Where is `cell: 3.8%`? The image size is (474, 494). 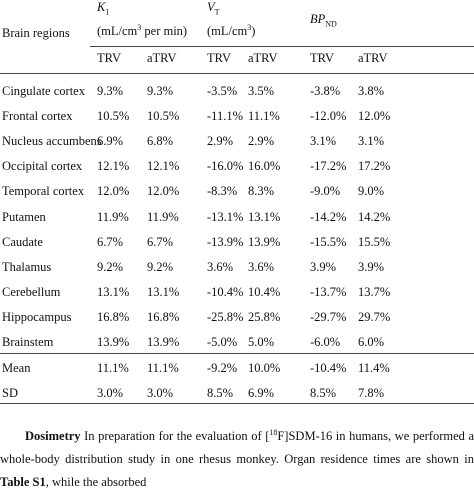
cell: 3.8% is located at coordinates (371, 91).